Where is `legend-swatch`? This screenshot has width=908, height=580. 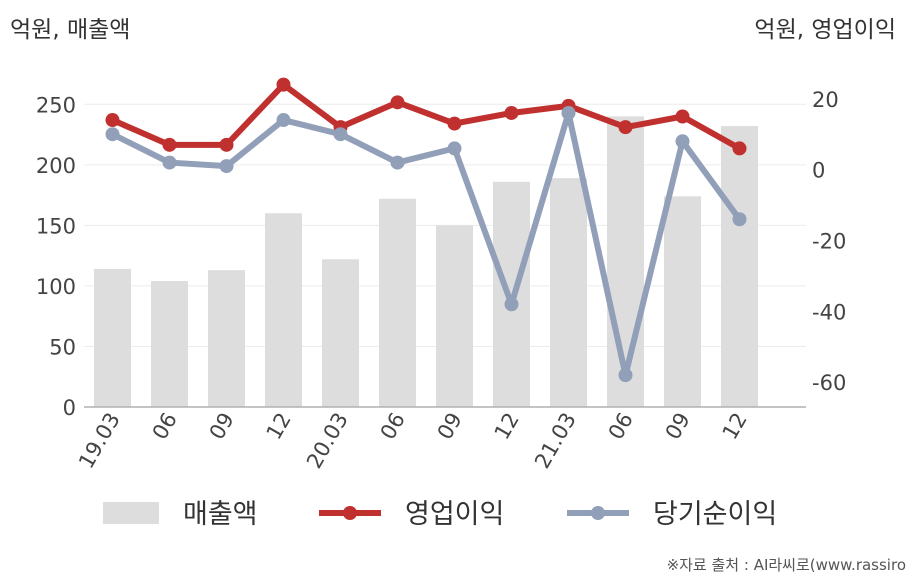 legend-swatch is located at coordinates (131, 513).